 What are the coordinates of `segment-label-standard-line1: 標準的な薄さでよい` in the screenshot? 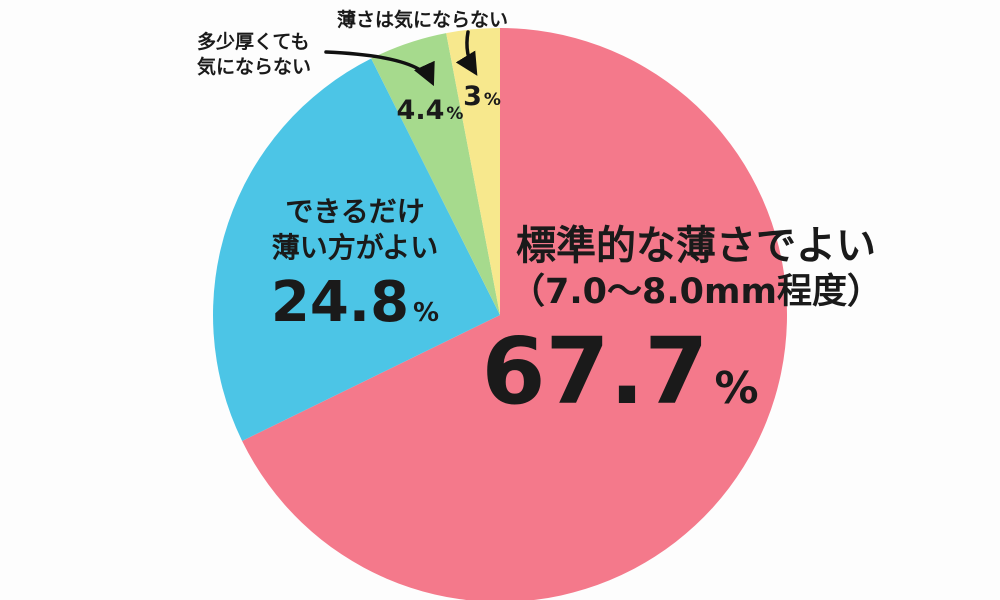 It's located at (696, 246).